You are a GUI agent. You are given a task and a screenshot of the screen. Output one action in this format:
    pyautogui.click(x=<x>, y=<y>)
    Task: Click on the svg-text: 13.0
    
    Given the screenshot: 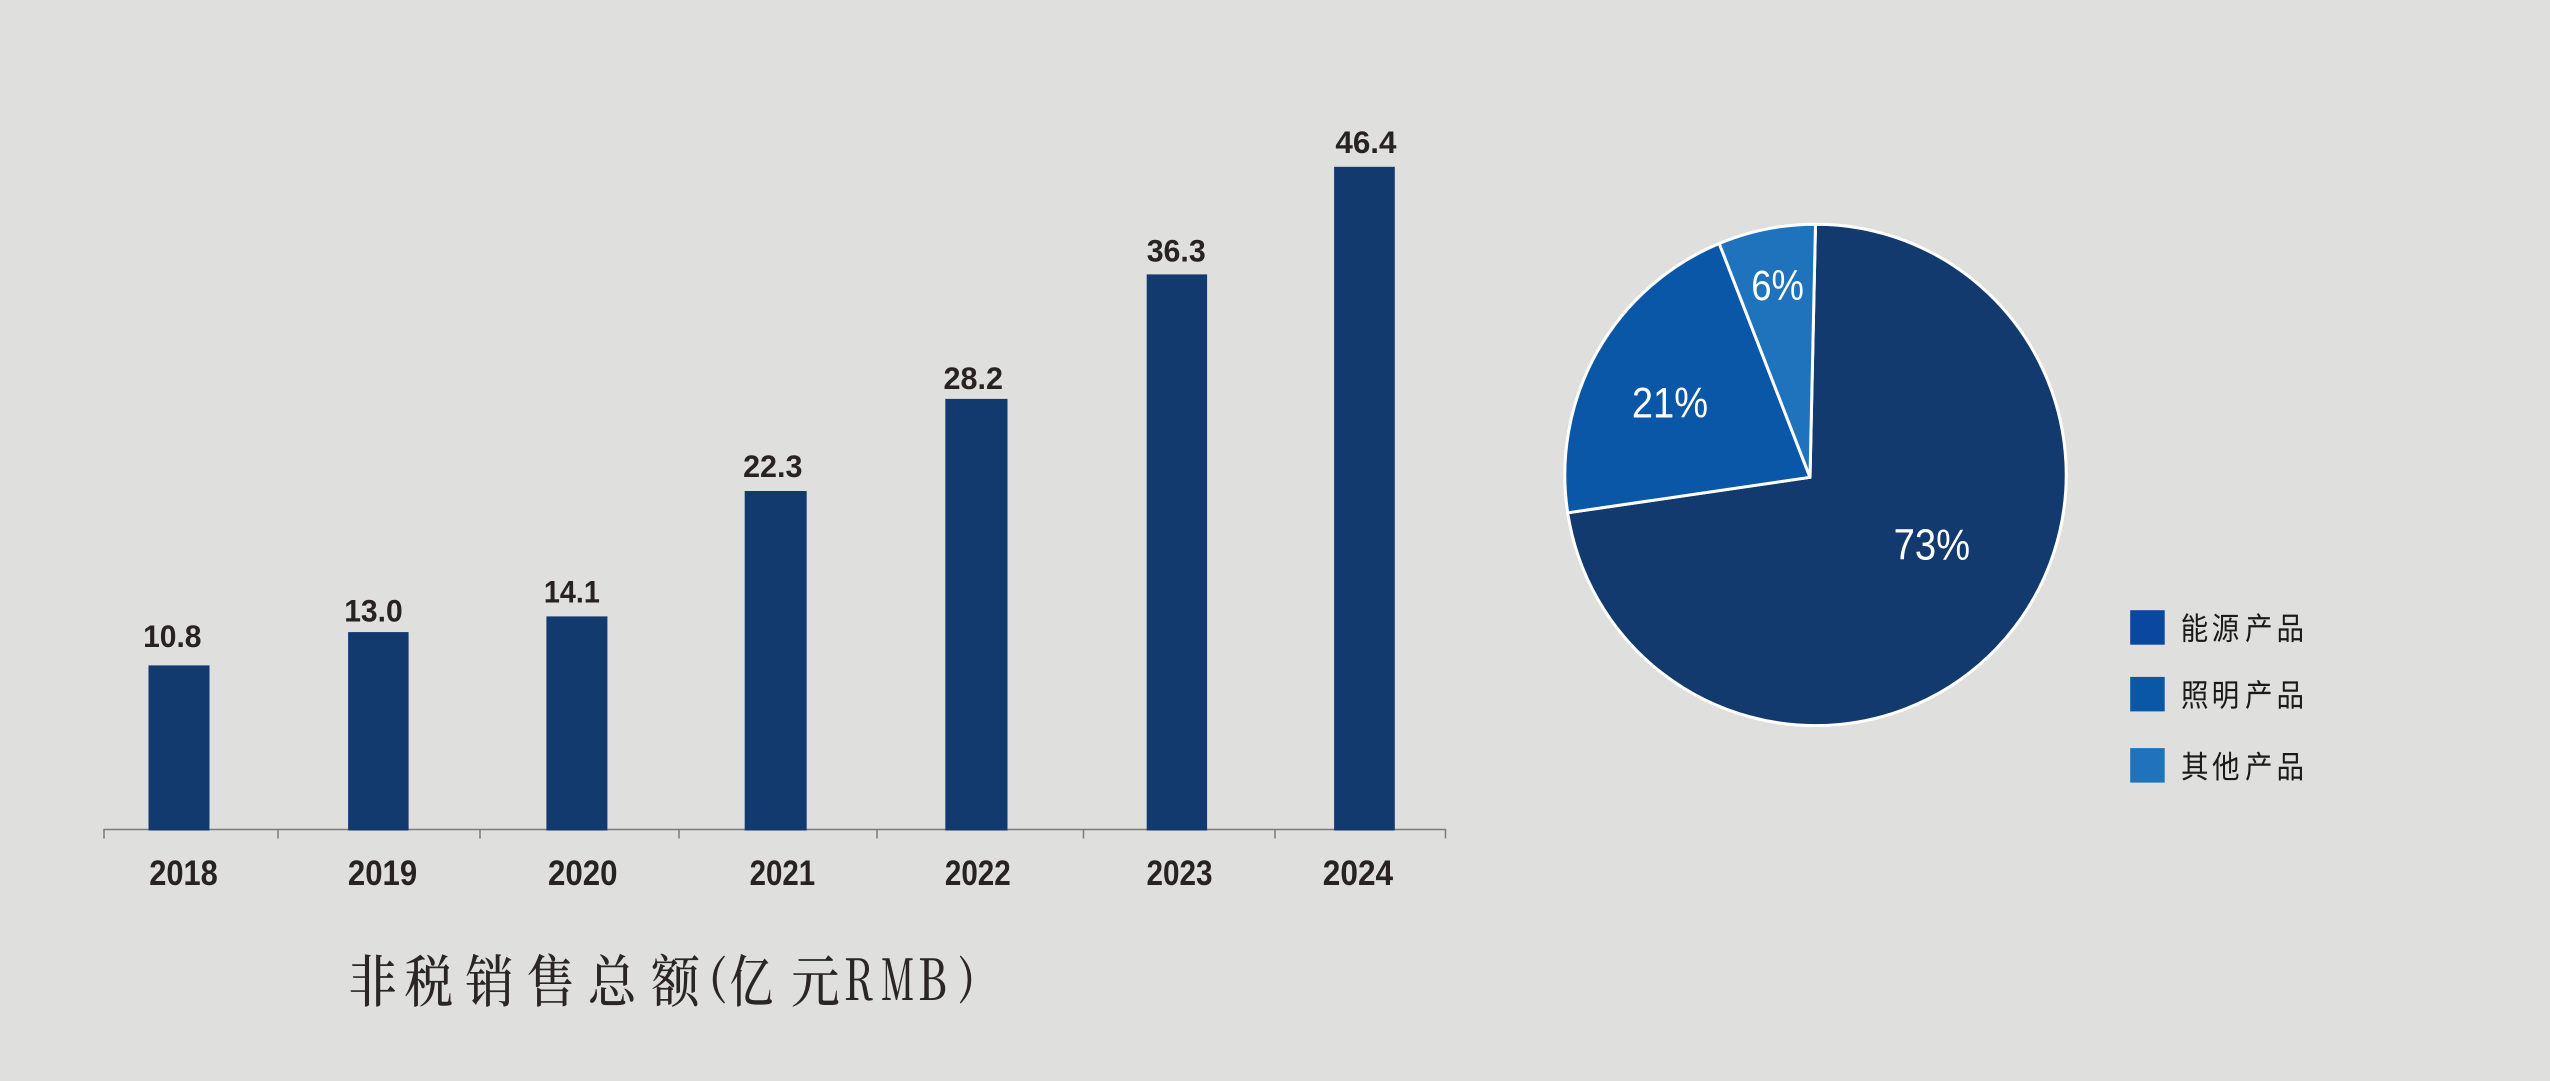 What is the action you would take?
    pyautogui.click(x=373, y=611)
    